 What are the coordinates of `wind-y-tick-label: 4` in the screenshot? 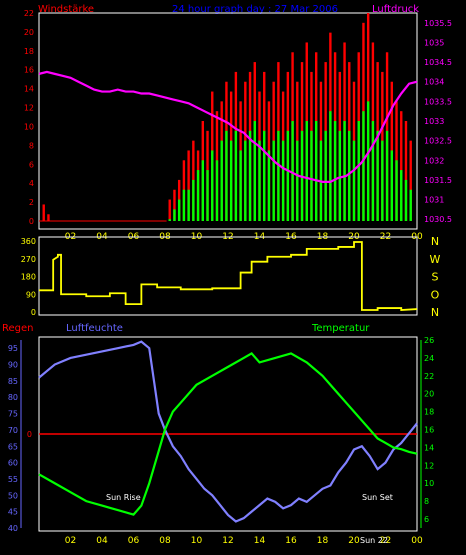 It's located at (31, 183).